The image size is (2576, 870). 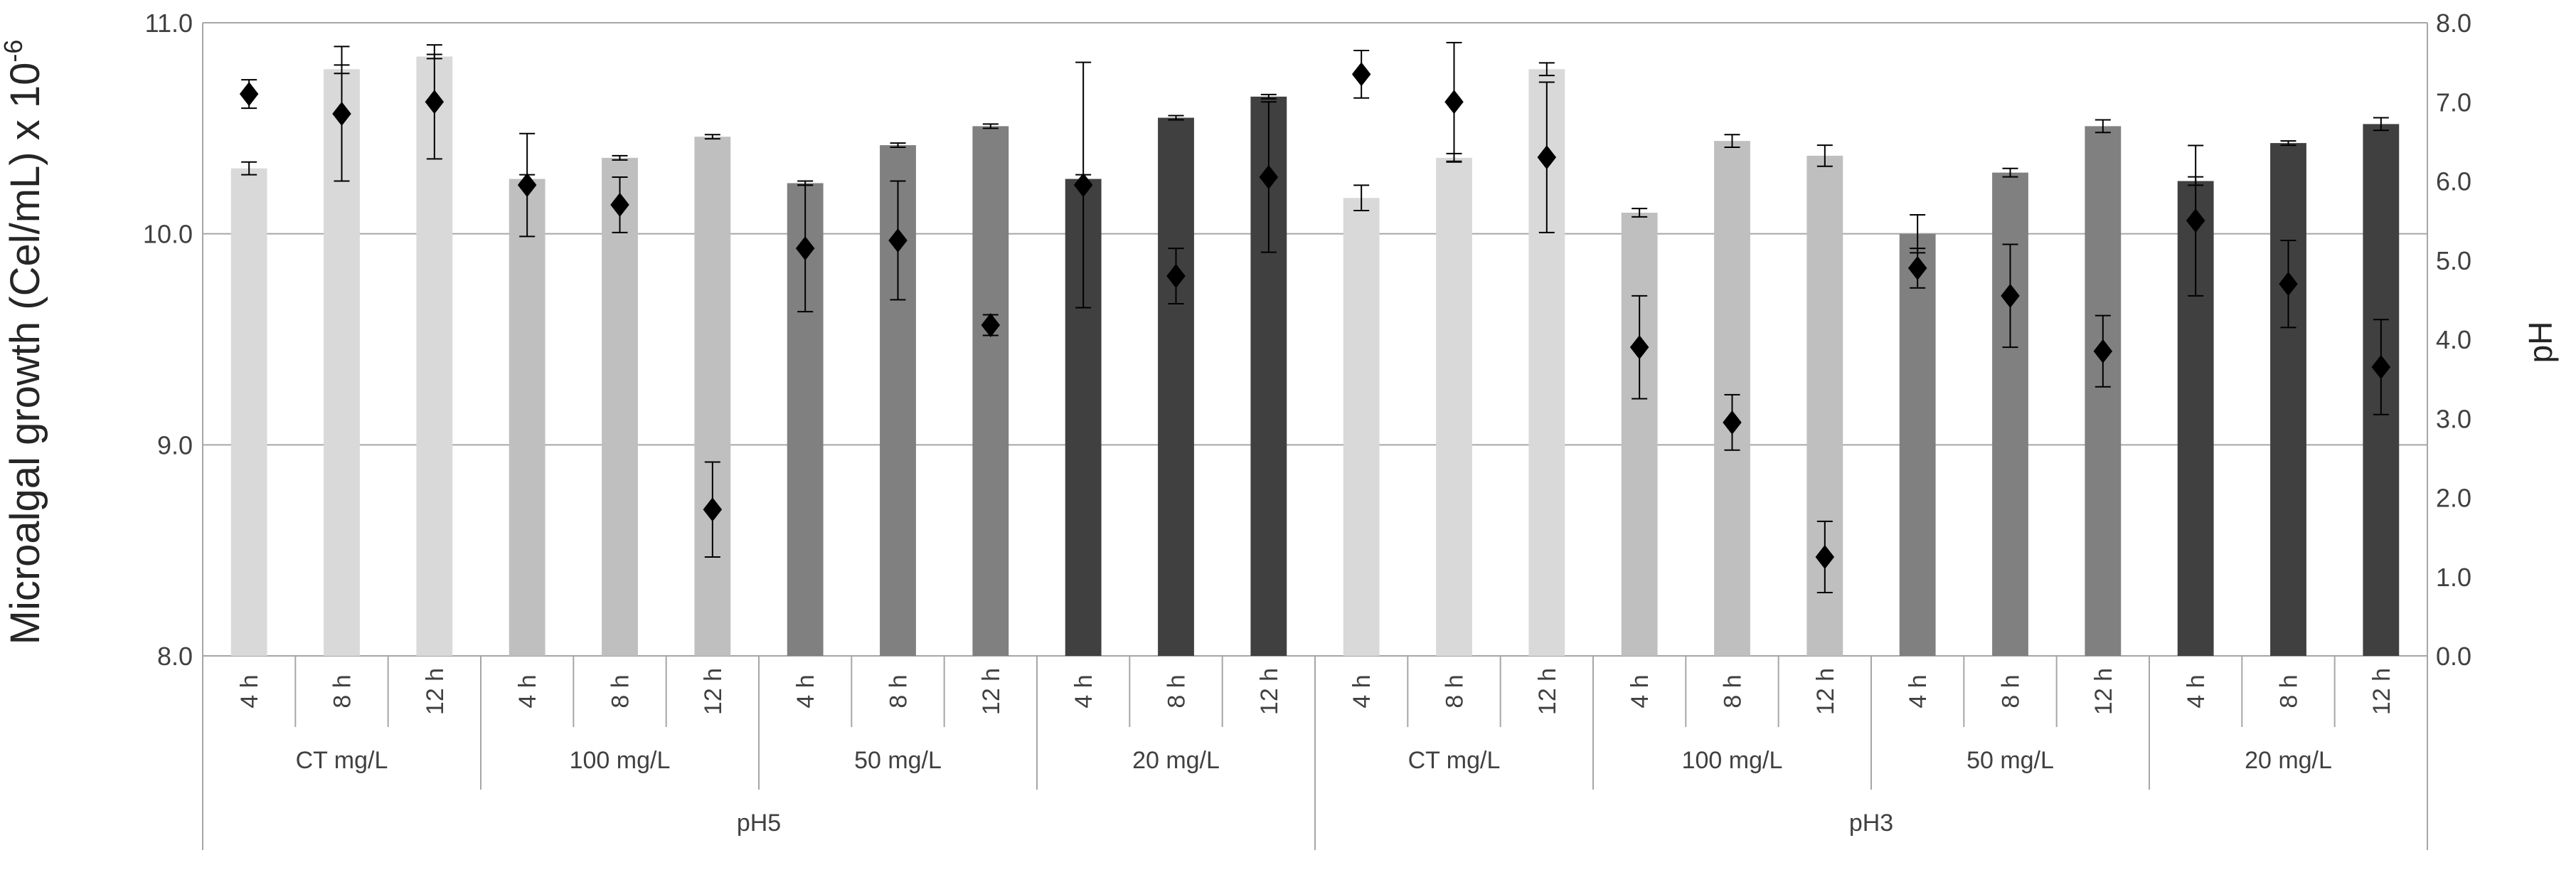 I want to click on y2-tick-label: 0.0, so click(x=2453, y=656).